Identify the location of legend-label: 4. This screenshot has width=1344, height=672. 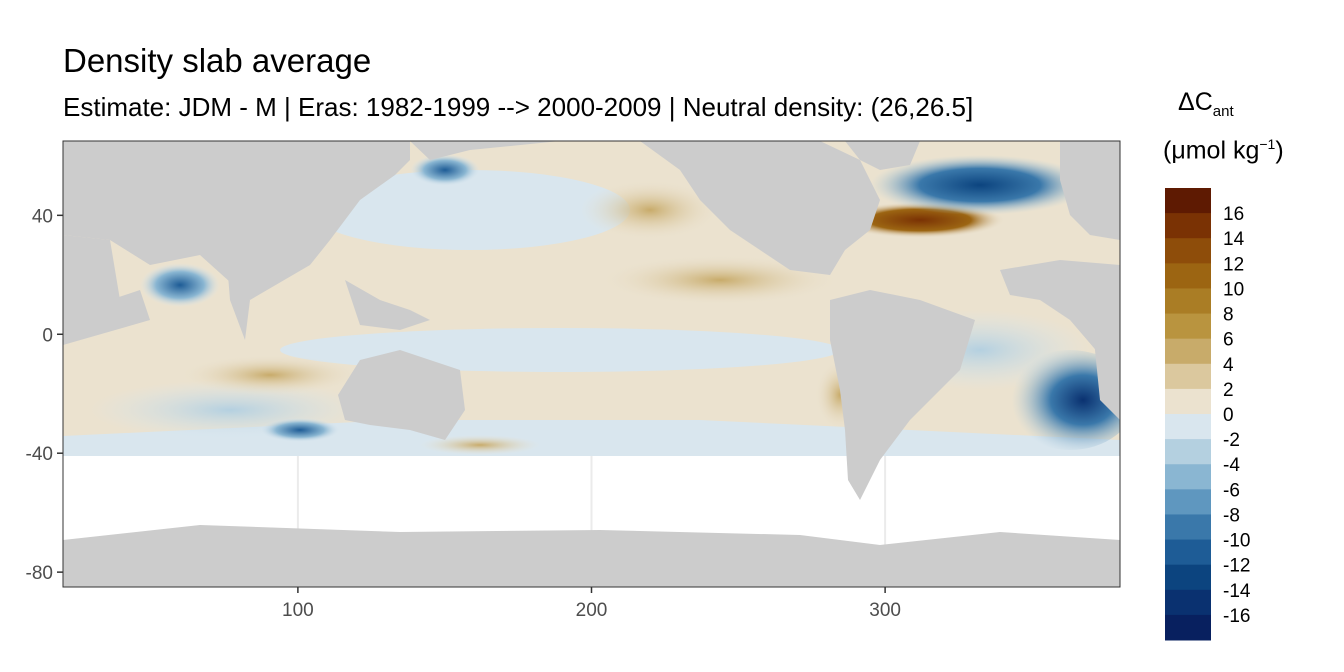
(1228, 365).